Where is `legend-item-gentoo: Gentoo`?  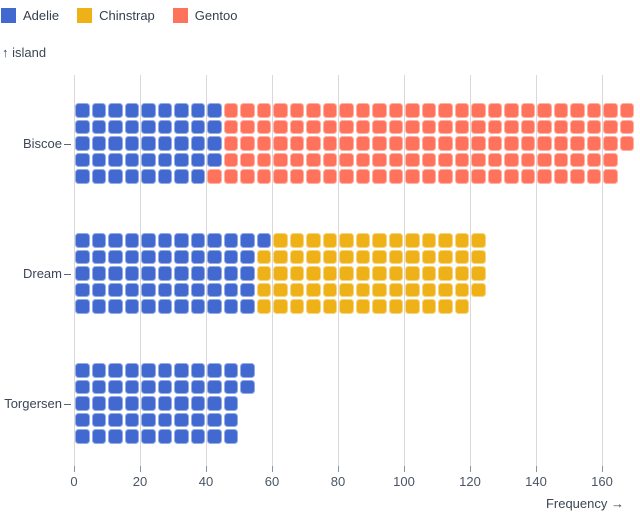 legend-item-gentoo: Gentoo is located at coordinates (205, 15).